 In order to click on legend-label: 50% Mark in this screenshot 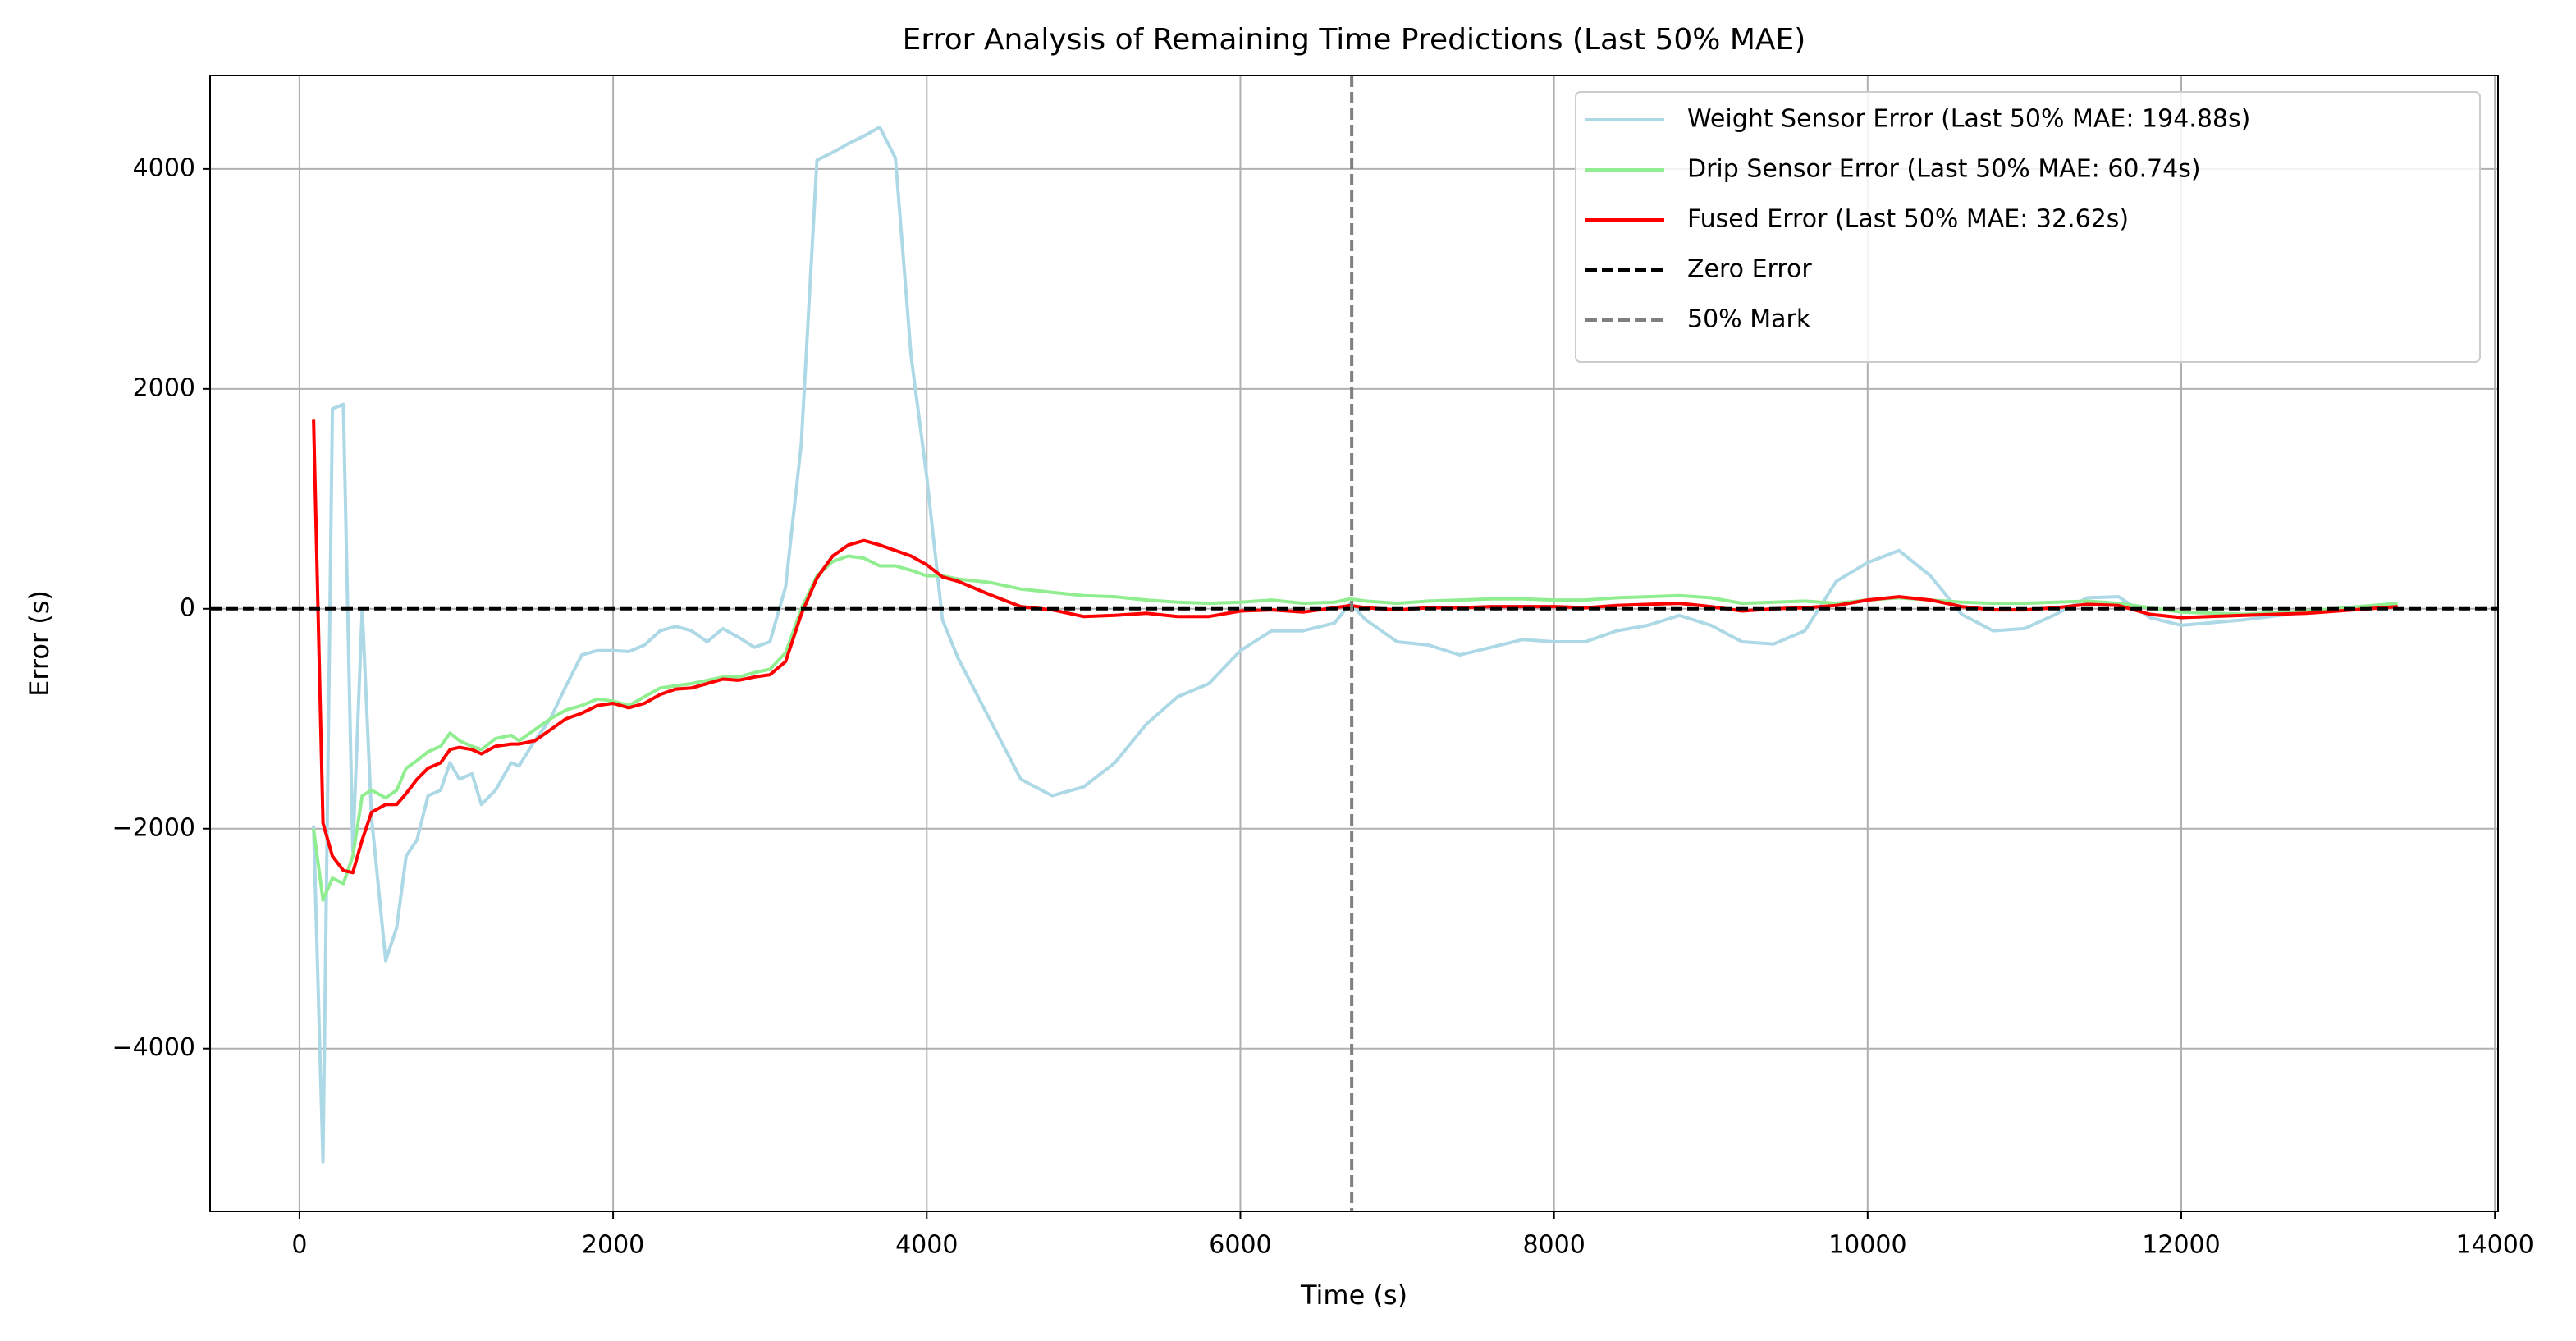, I will do `click(1749, 319)`.